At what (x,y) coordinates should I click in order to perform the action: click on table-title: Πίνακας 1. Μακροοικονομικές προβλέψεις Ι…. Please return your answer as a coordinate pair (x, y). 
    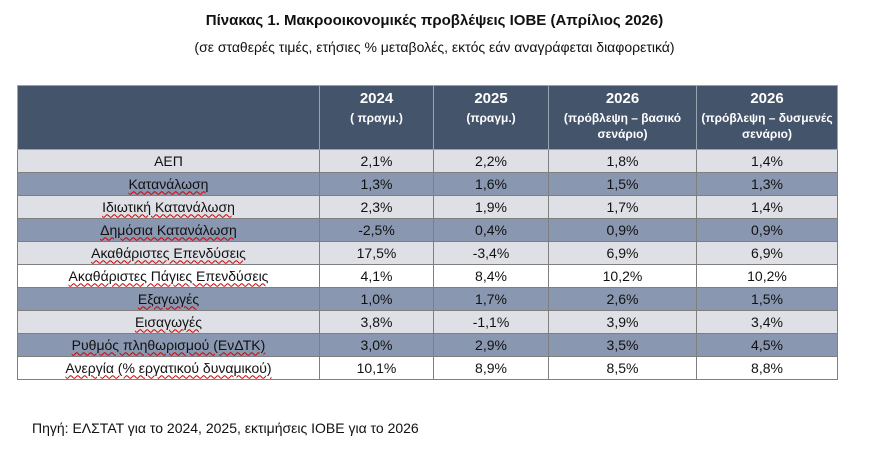
    Looking at the image, I should click on (434, 20).